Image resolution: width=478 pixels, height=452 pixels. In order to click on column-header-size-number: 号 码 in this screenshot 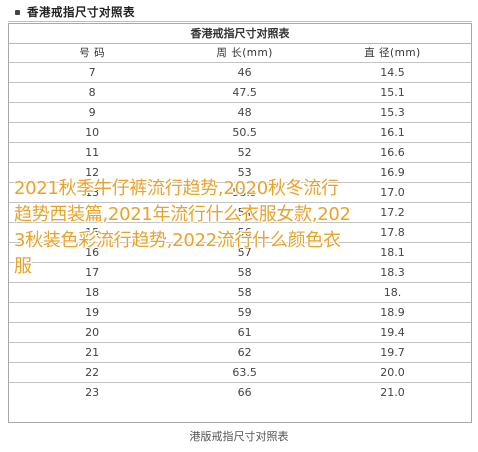, I will do `click(92, 53)`.